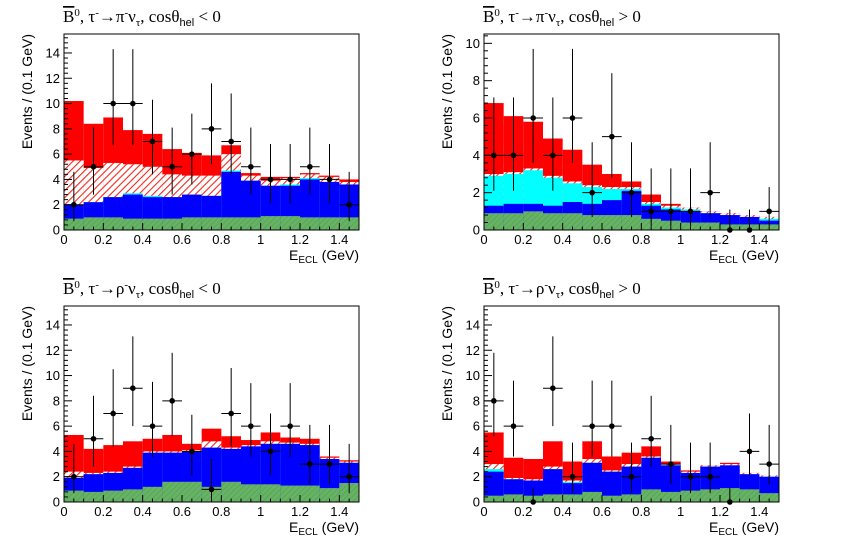 This screenshot has height=551, width=845. What do you see at coordinates (488, 16) in the screenshot?
I see `title-b: B` at bounding box center [488, 16].